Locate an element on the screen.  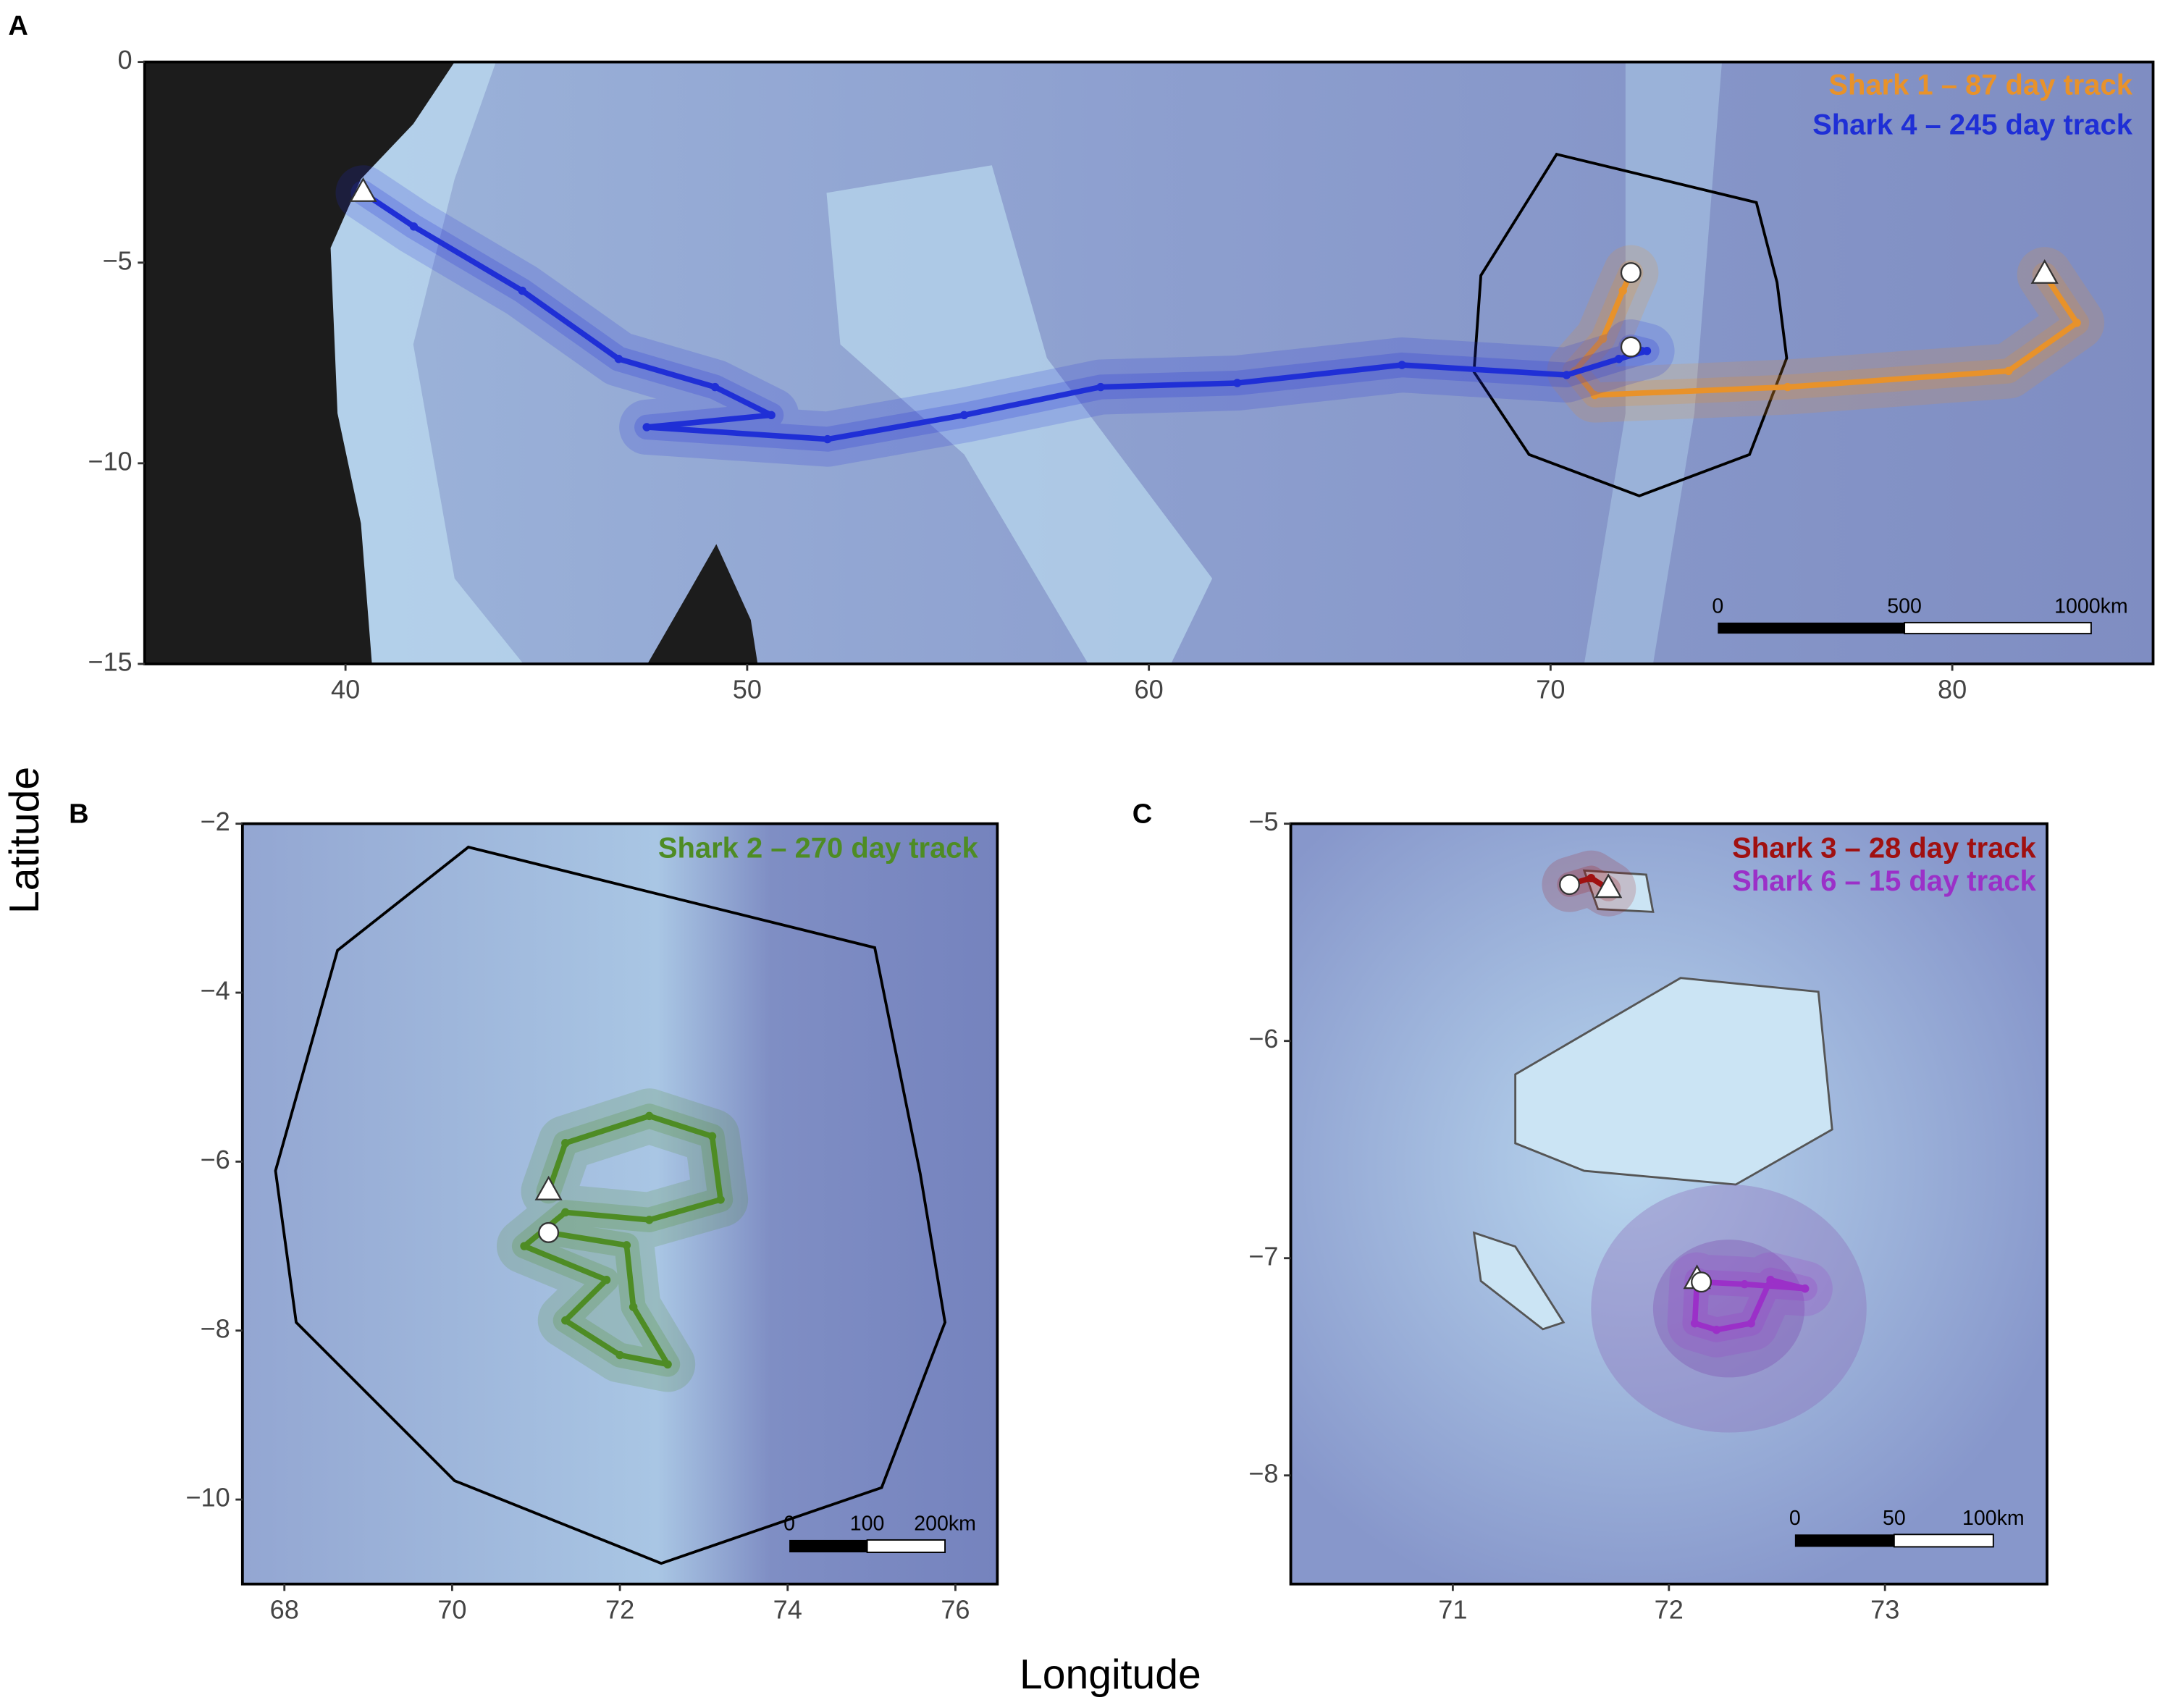
scale-bar-label: 200km is located at coordinates (945, 1524).